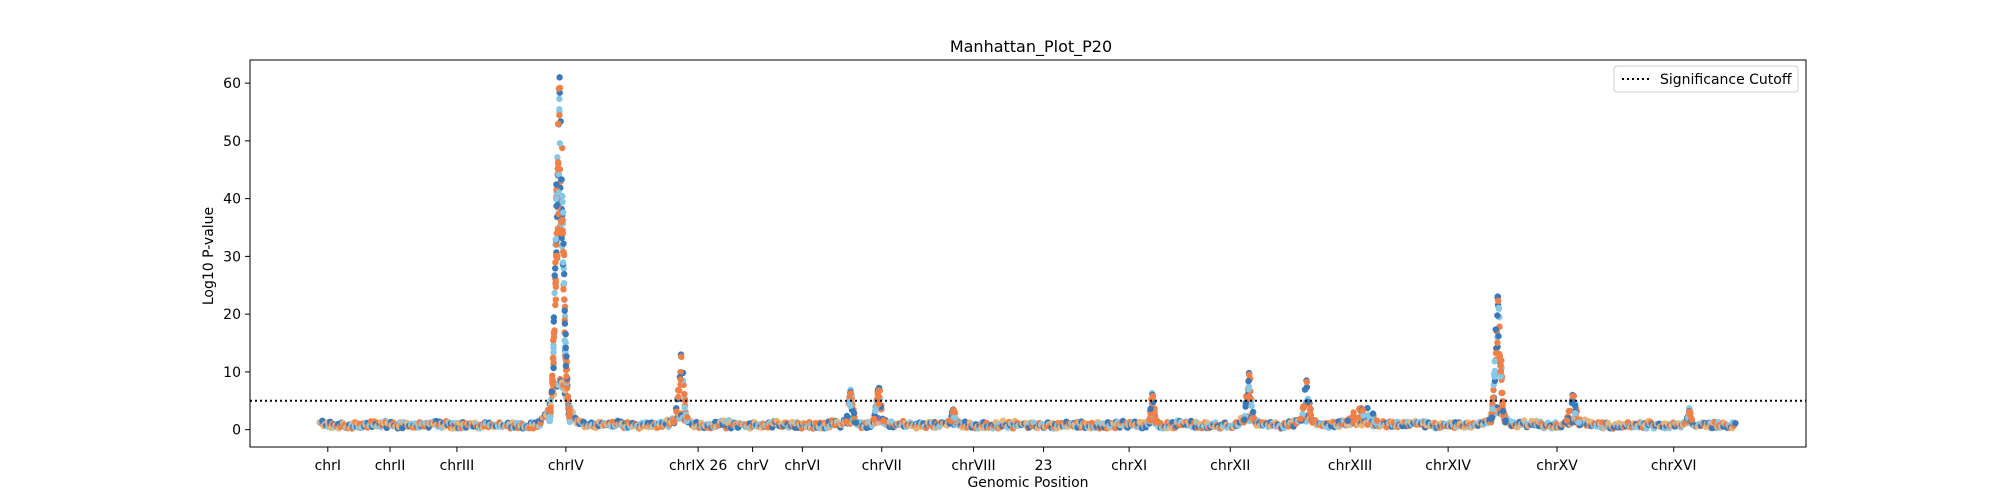 This screenshot has height=500, width=2000. What do you see at coordinates (698, 466) in the screenshot?
I see `x-tick-label: chrIX 26` at bounding box center [698, 466].